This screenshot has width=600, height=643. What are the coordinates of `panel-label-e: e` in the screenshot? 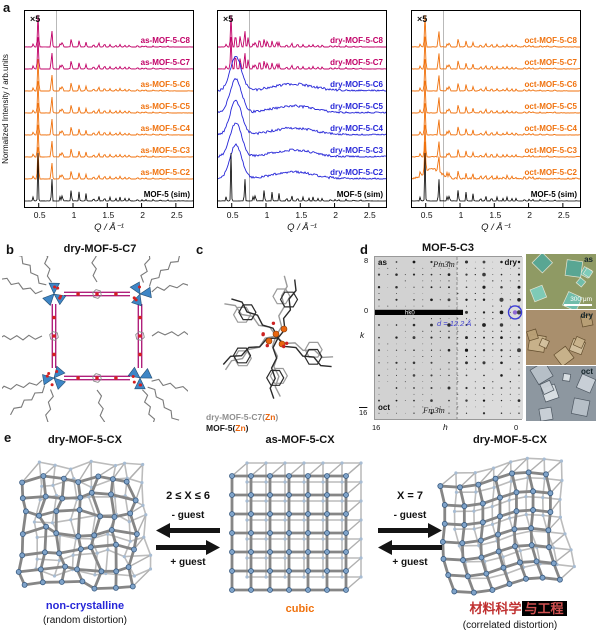 It's located at (8, 437).